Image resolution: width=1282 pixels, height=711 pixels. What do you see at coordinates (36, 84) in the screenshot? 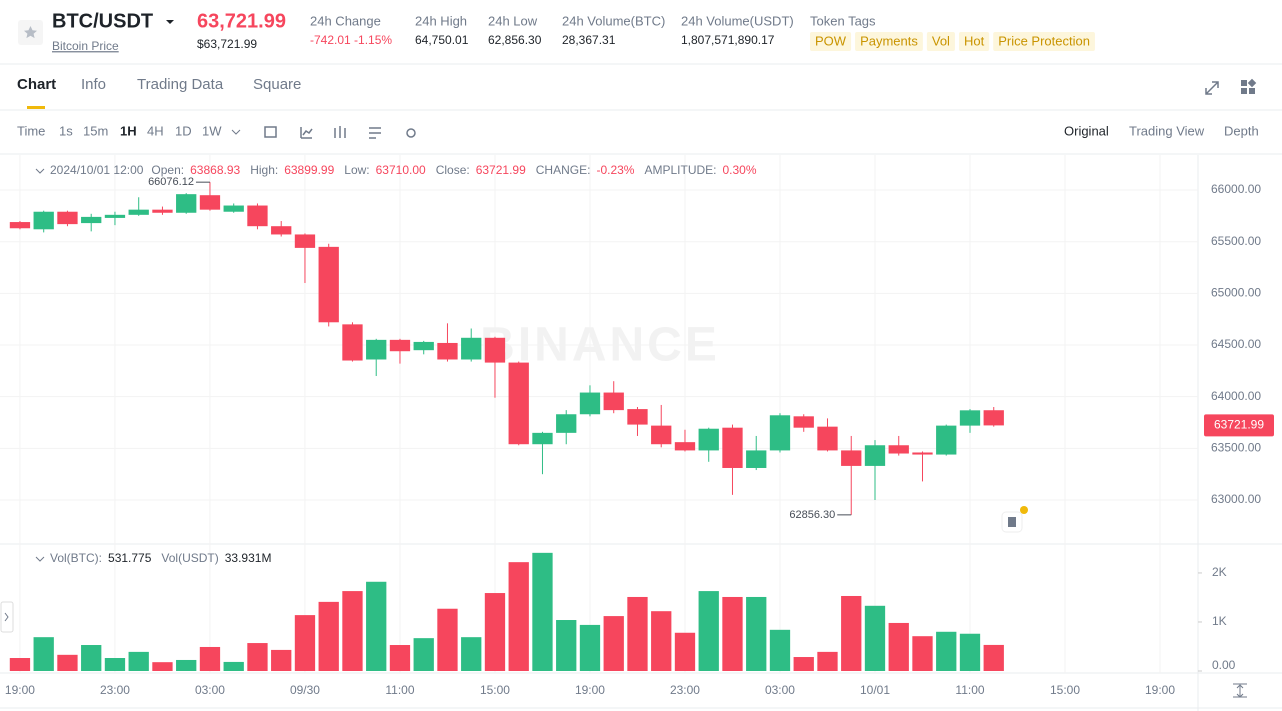
I see `tab: Chart` at bounding box center [36, 84].